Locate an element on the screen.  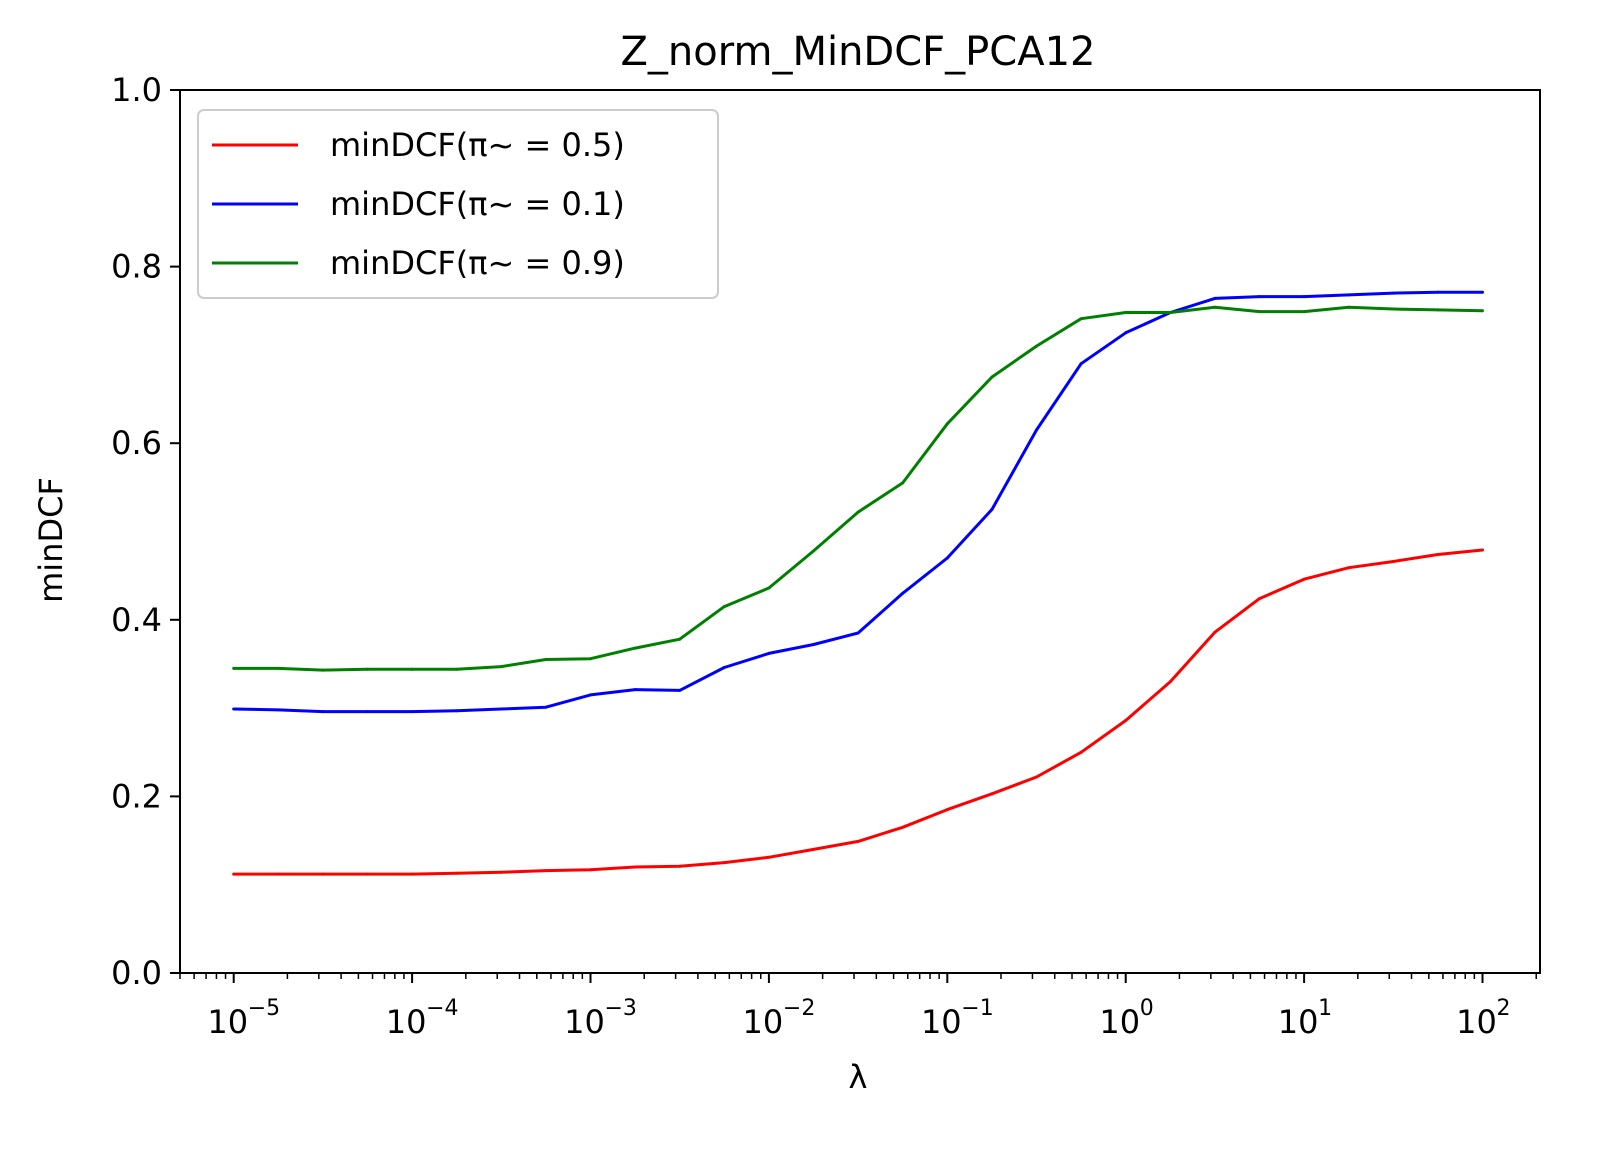
y-tick-label: 1.0 is located at coordinates (136, 90).